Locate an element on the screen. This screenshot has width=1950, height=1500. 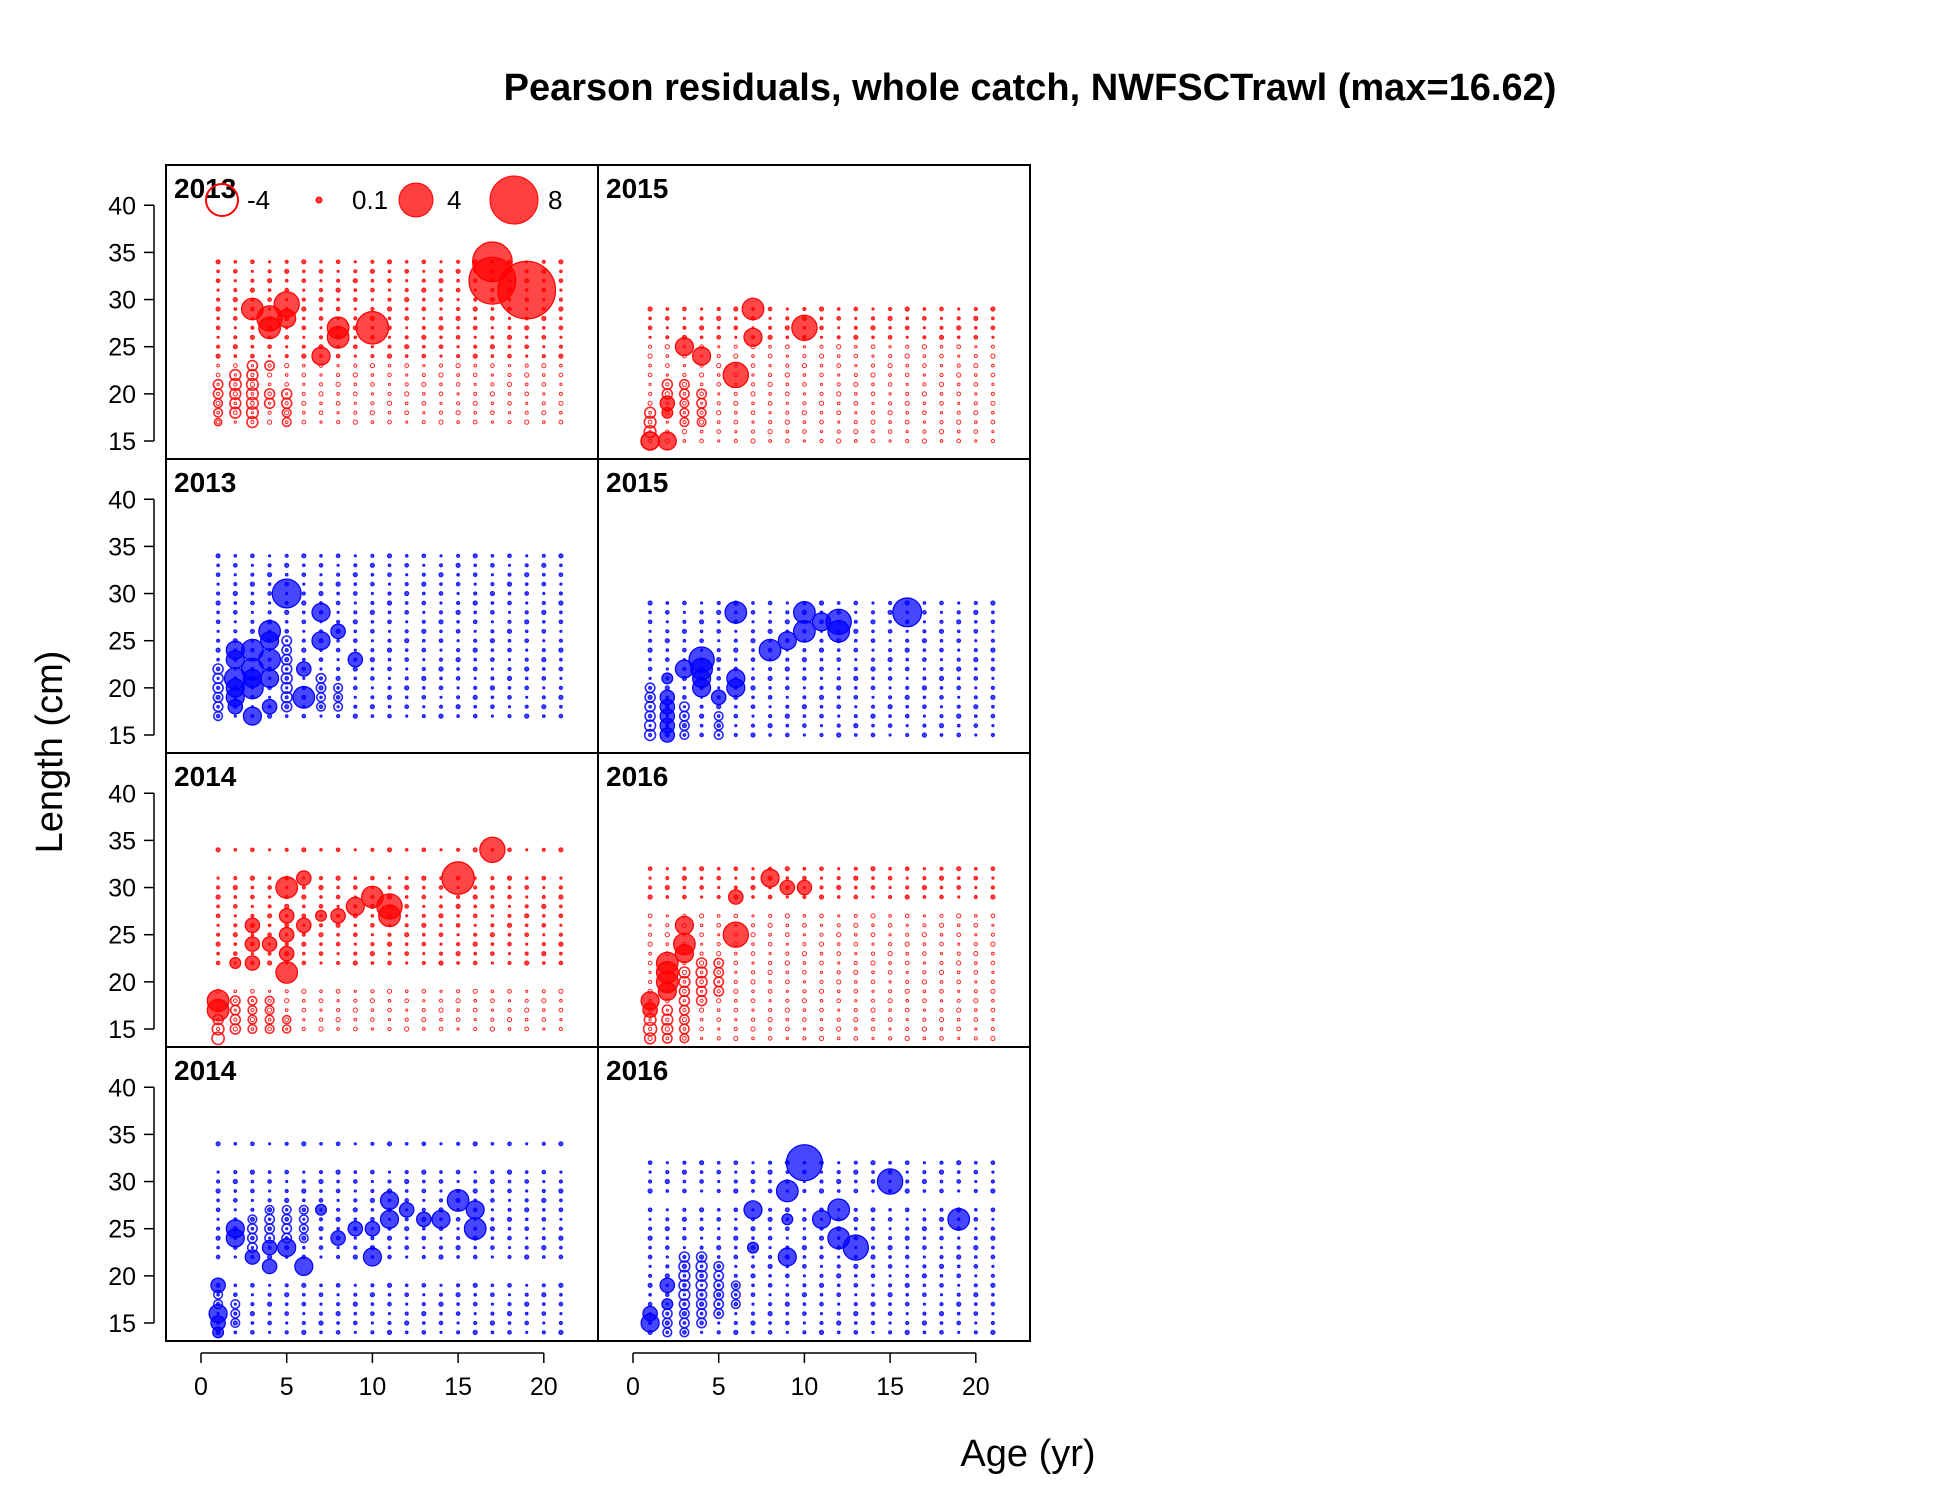
residual-grid is located at coordinates (389, 1238).